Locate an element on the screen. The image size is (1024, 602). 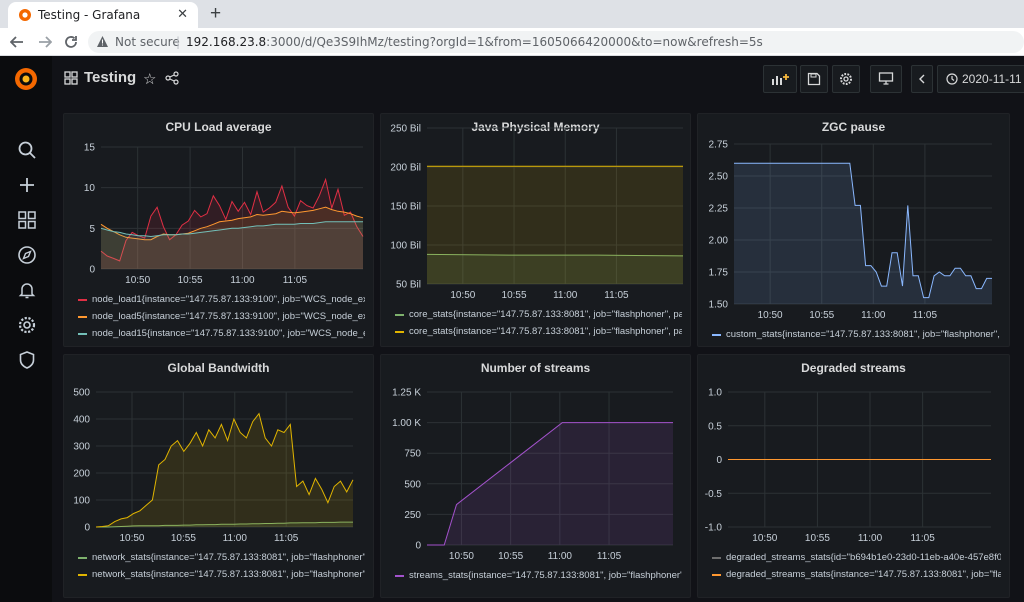
y-tick-label: 250 Bil is located at coordinates (405, 129).